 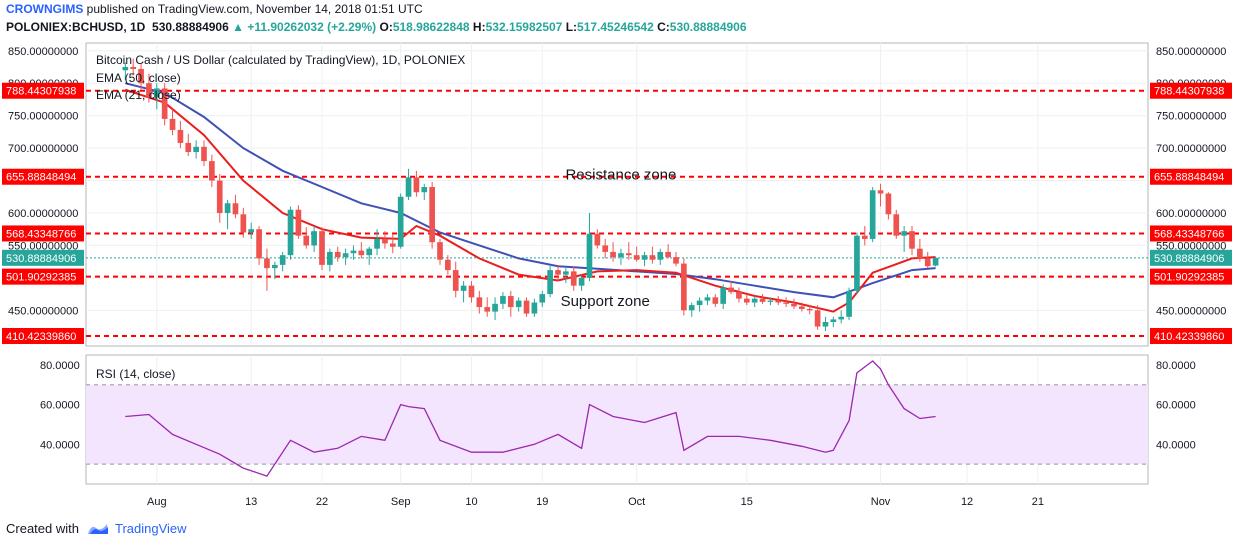 I want to click on symbol: POLONIEX:BCHUSD, 1D, so click(x=76, y=27).